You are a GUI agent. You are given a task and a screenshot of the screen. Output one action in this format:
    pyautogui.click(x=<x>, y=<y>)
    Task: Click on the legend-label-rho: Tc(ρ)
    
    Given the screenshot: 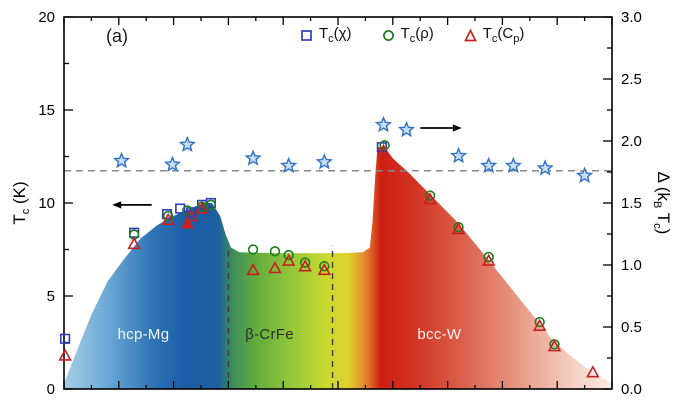 What is the action you would take?
    pyautogui.click(x=417, y=35)
    